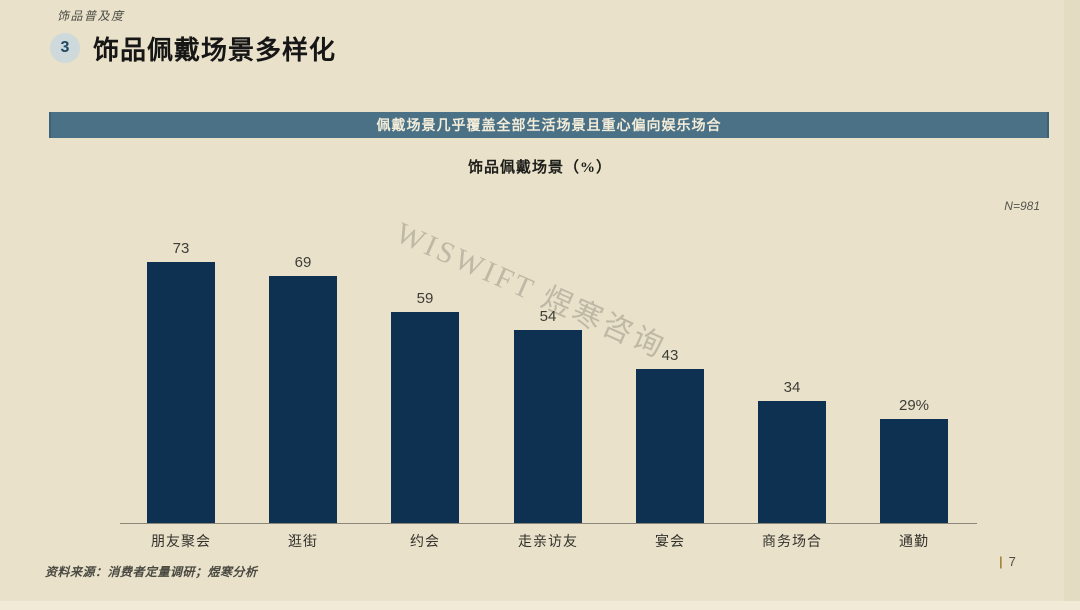 This screenshot has height=610, width=1080. I want to click on section-eyebrow: 饰品普及度, so click(91, 16).